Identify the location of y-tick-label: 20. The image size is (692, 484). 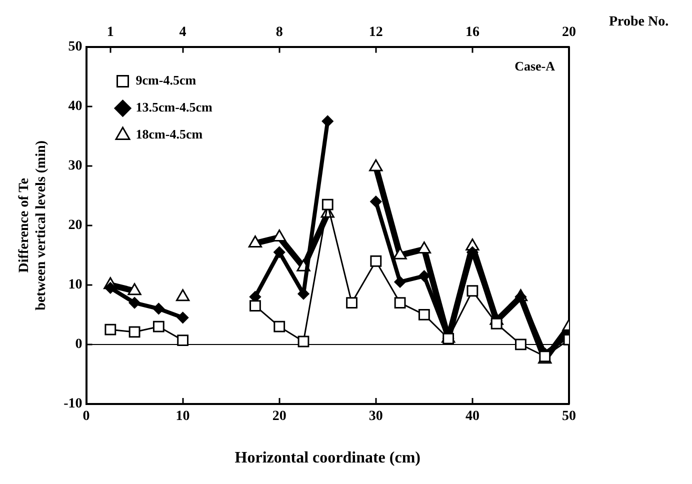
(75, 226).